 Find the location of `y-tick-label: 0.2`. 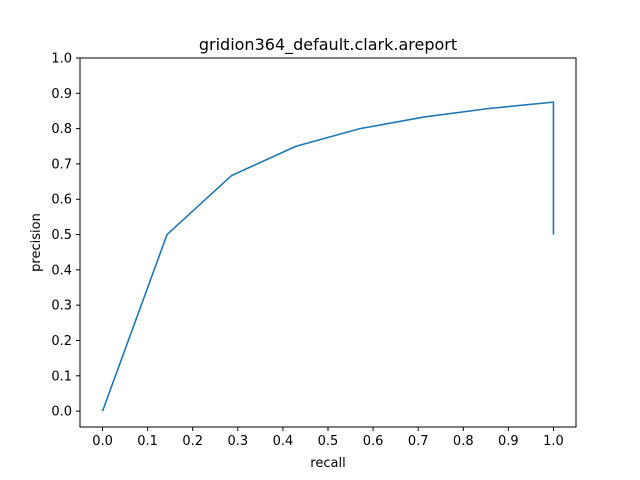

y-tick-label: 0.2 is located at coordinates (61, 341).